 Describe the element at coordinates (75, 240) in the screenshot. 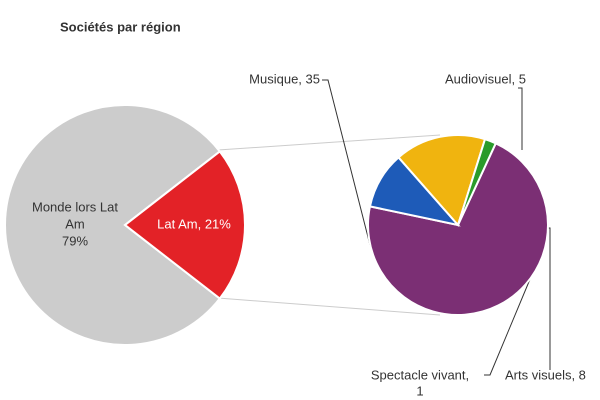

I see `data-label: 79%` at that location.